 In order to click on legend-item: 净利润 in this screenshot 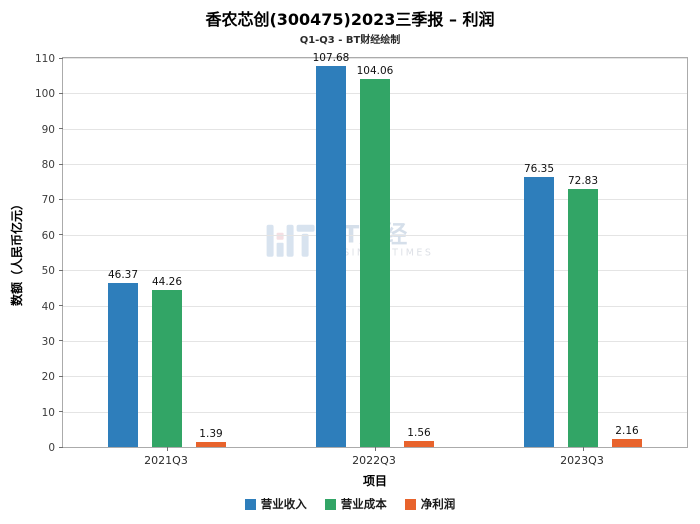, I will do `click(430, 504)`.